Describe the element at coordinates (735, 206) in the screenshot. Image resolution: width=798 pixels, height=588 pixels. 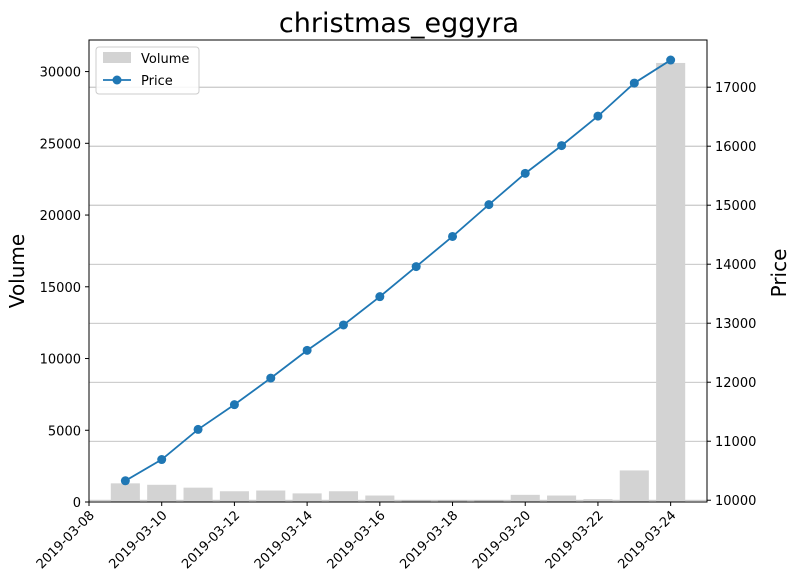
I see `right-tick-label: 15000` at that location.